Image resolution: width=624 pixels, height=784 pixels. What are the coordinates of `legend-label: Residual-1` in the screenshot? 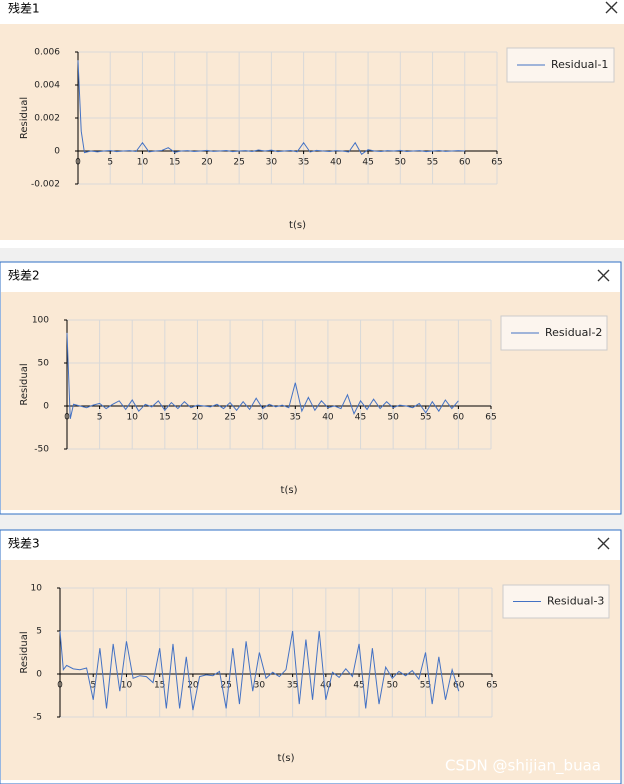 It's located at (579, 64).